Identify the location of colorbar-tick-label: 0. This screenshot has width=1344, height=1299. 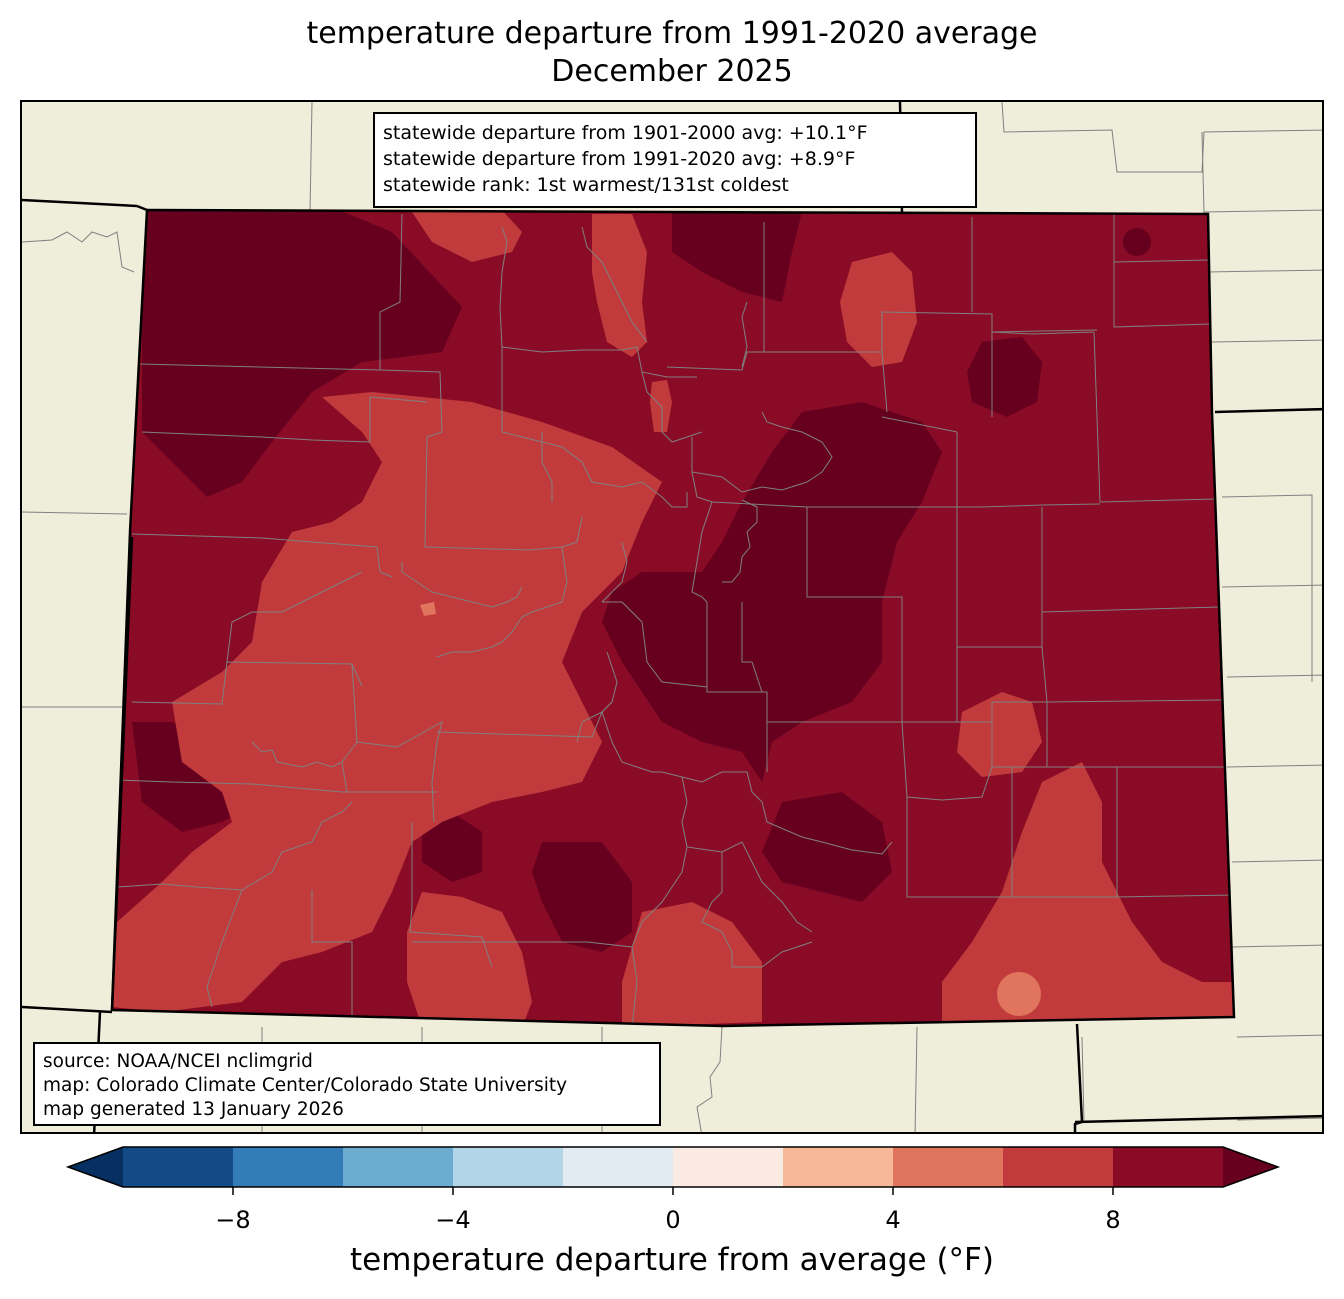
(673, 1220).